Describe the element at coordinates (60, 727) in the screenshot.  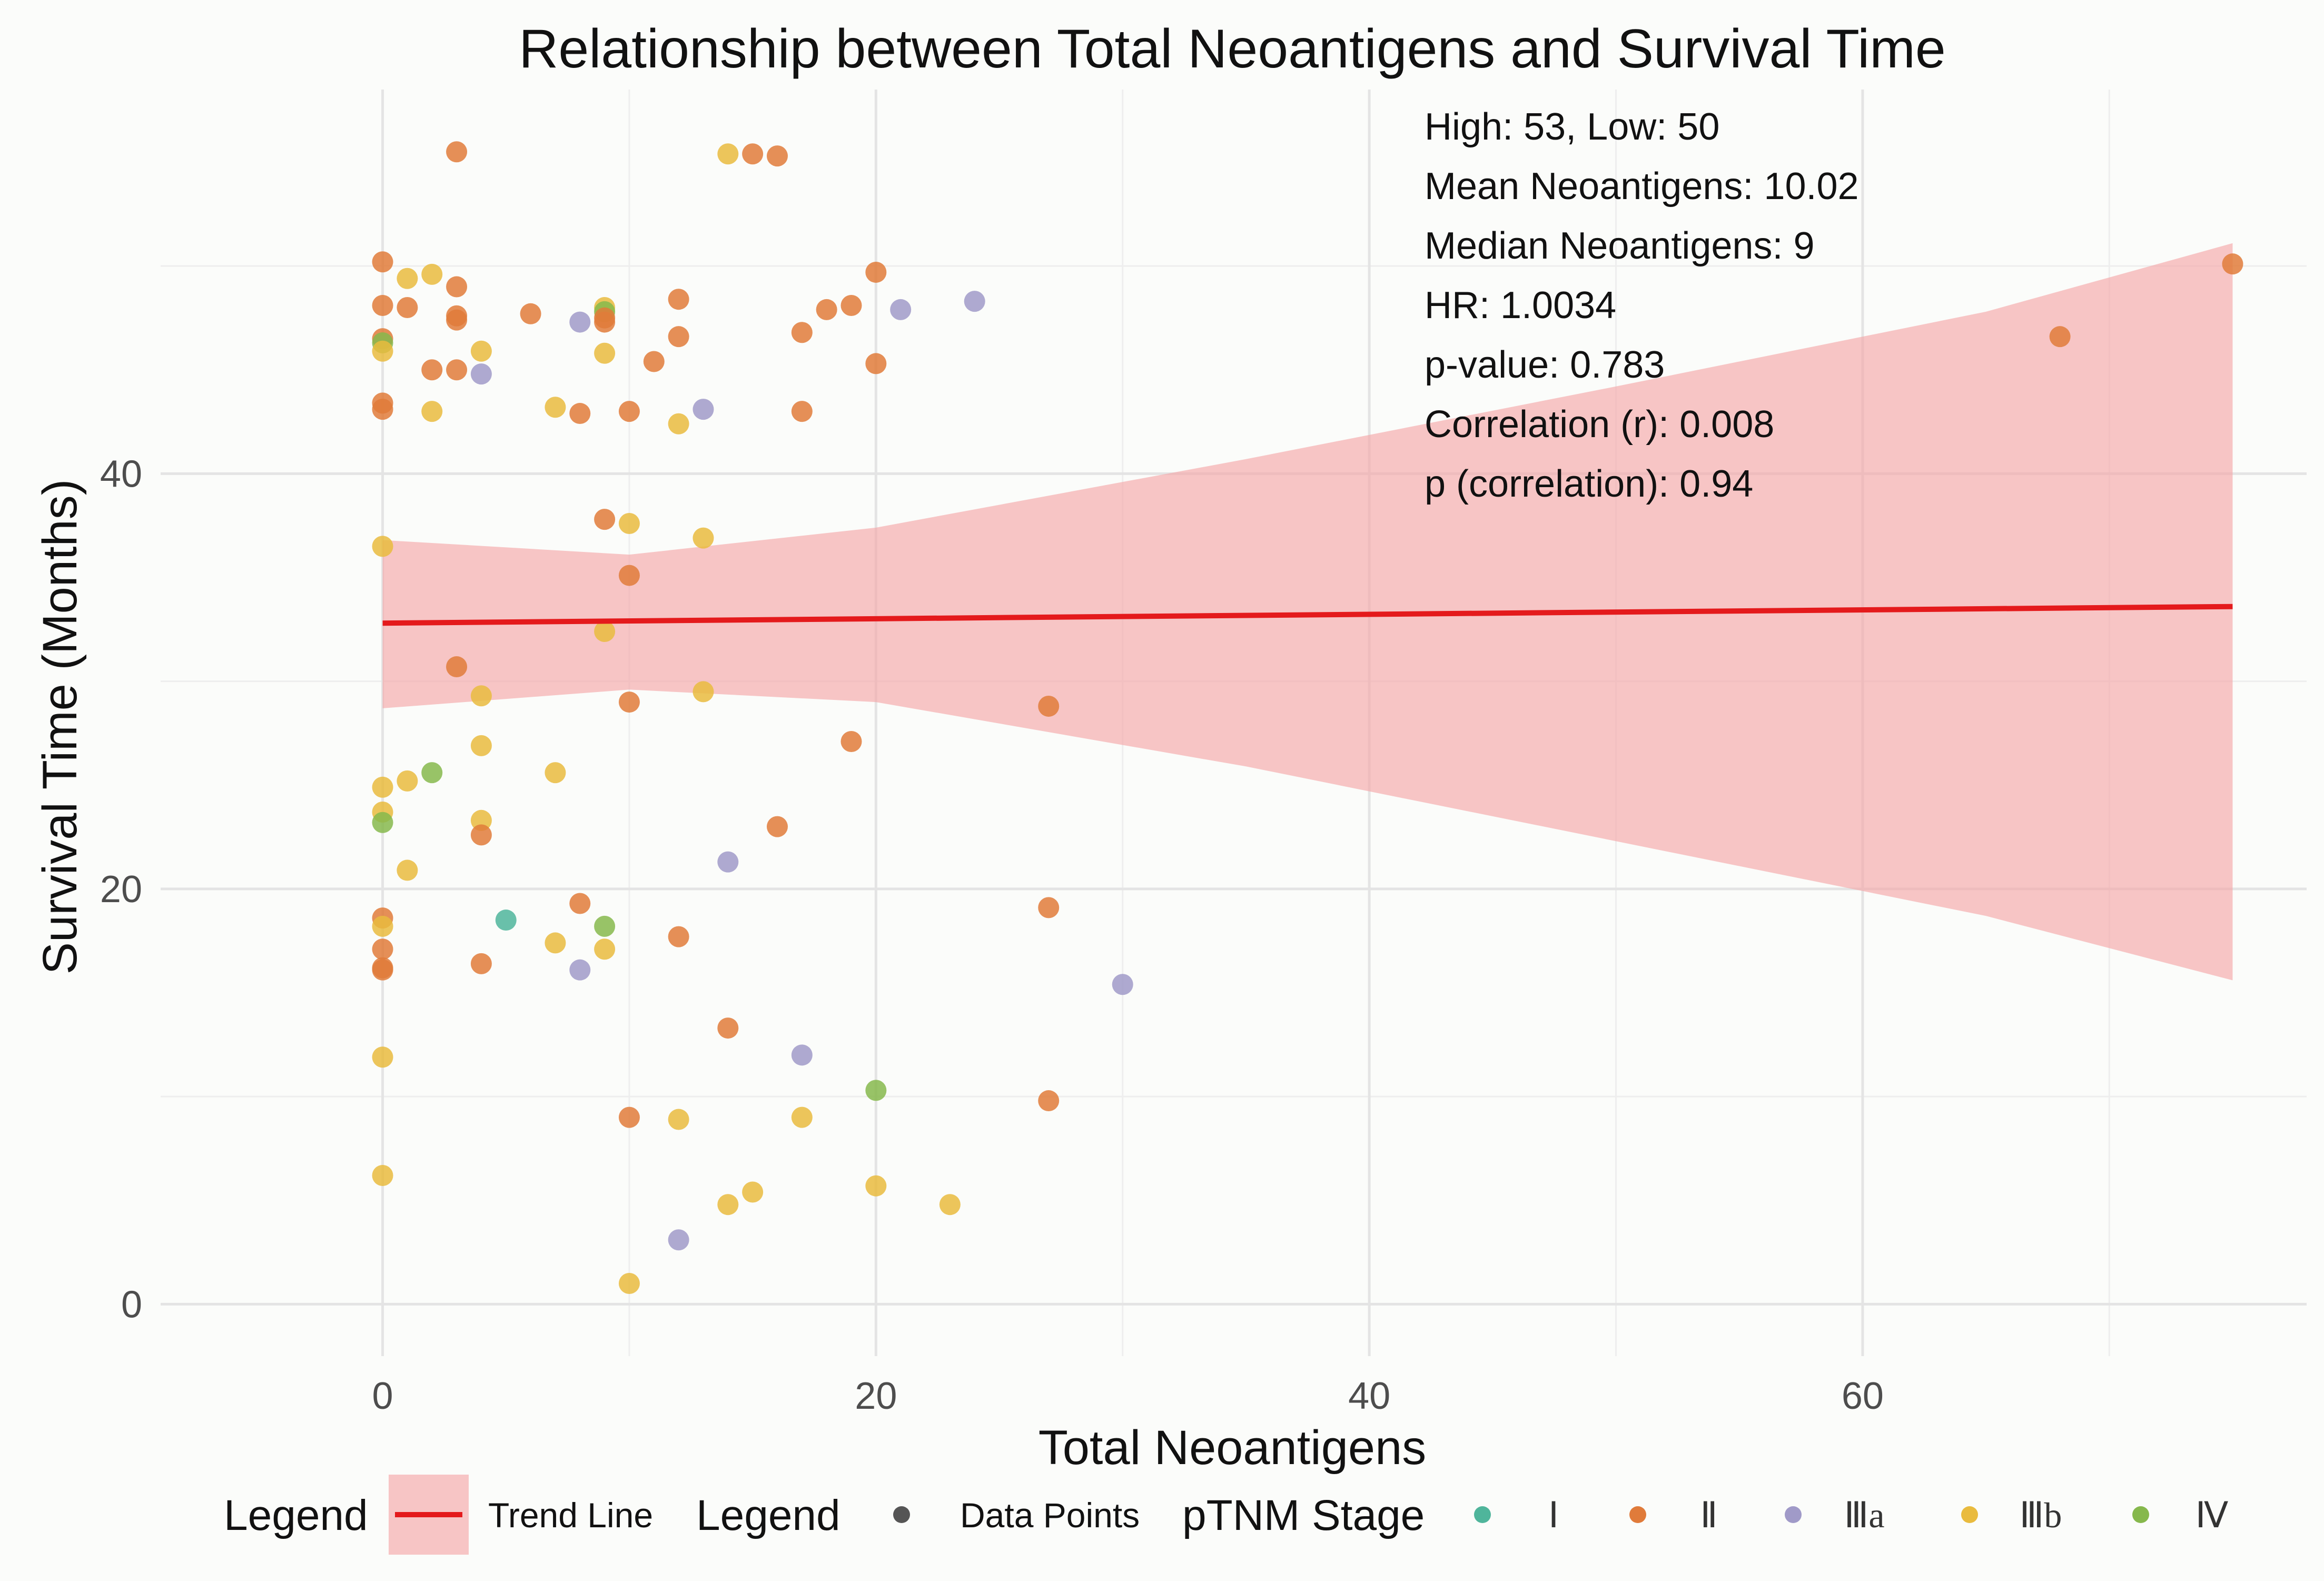
I see `y-axis-label: Survival Time (Months)` at that location.